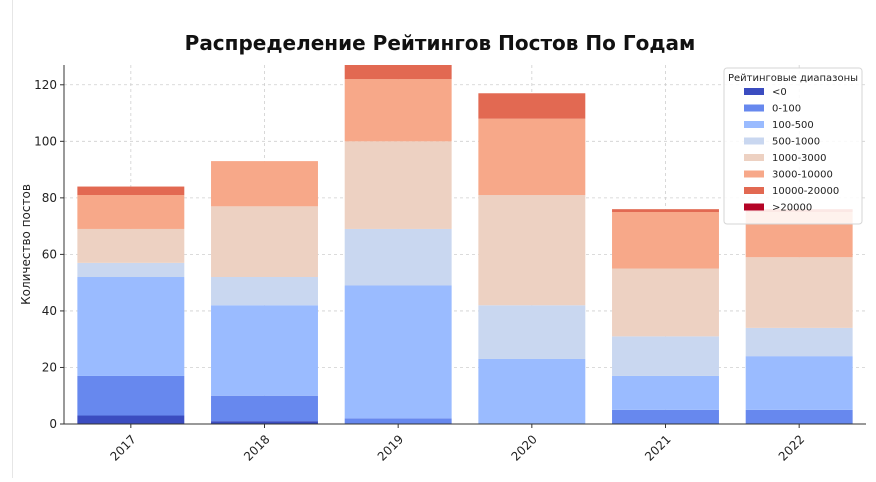 Image resolution: width=876 pixels, height=482 pixels. Describe the element at coordinates (49, 198) in the screenshot. I see `y-tick-label: 80` at that location.